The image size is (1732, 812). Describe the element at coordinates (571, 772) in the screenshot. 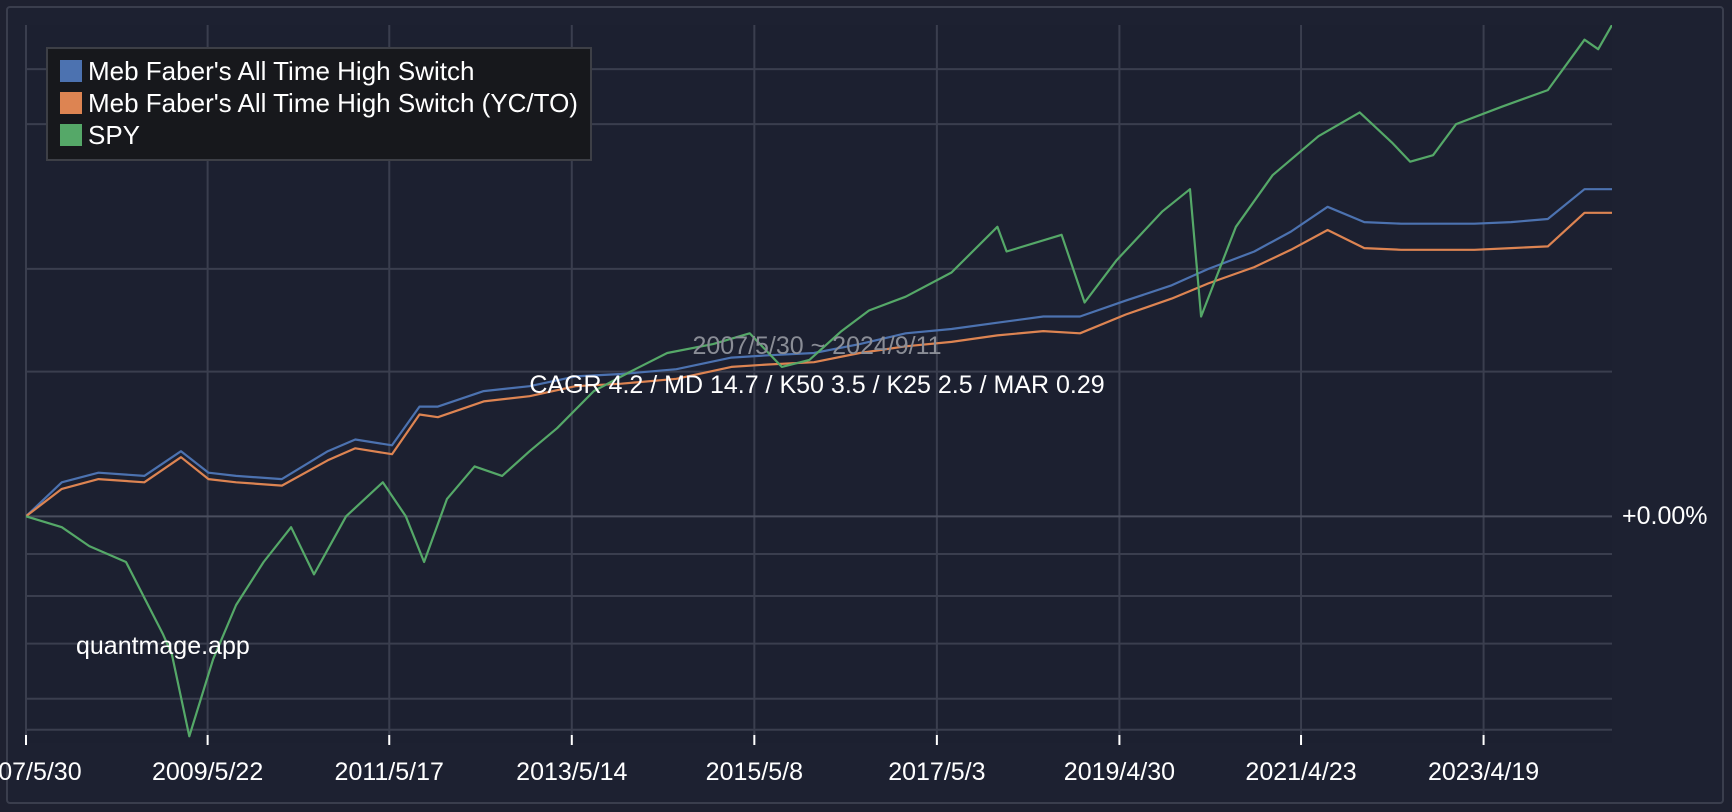

I see `x-tick-label: 2013/5/14` at that location.